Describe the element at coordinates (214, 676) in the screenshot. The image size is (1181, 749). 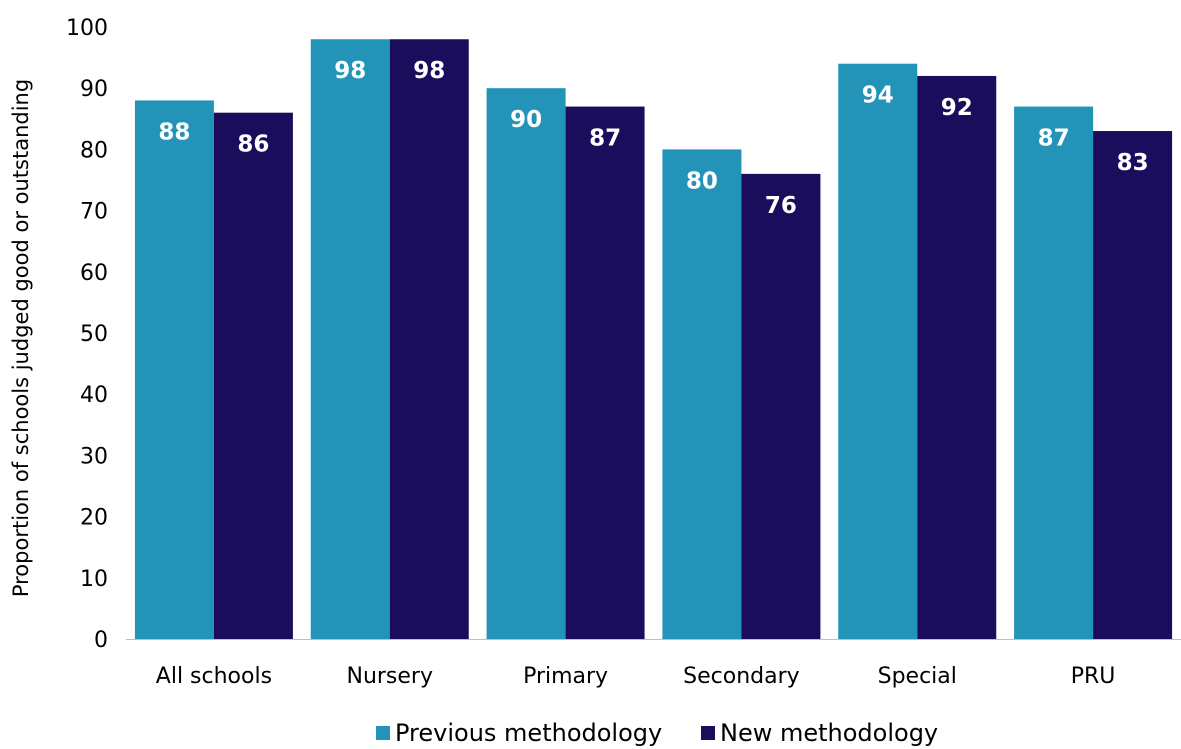
I see `x-tick-label: All schools` at that location.